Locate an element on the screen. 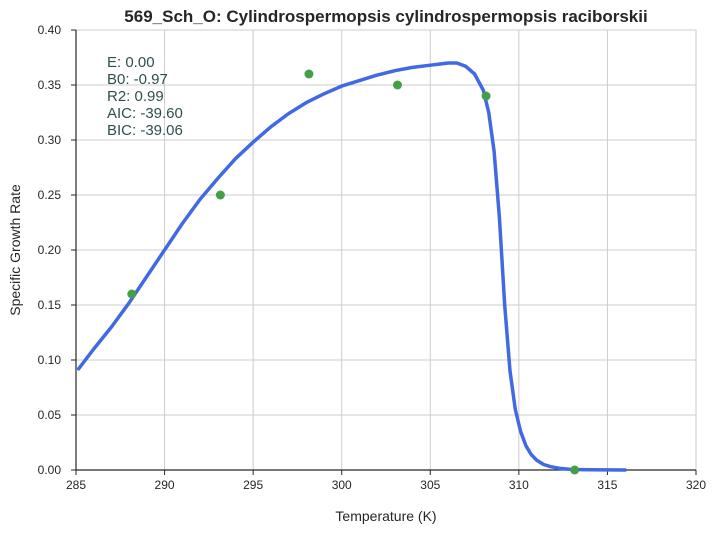 This screenshot has height=533, width=717. stat-bic: BIC: -39.06 is located at coordinates (145, 130).